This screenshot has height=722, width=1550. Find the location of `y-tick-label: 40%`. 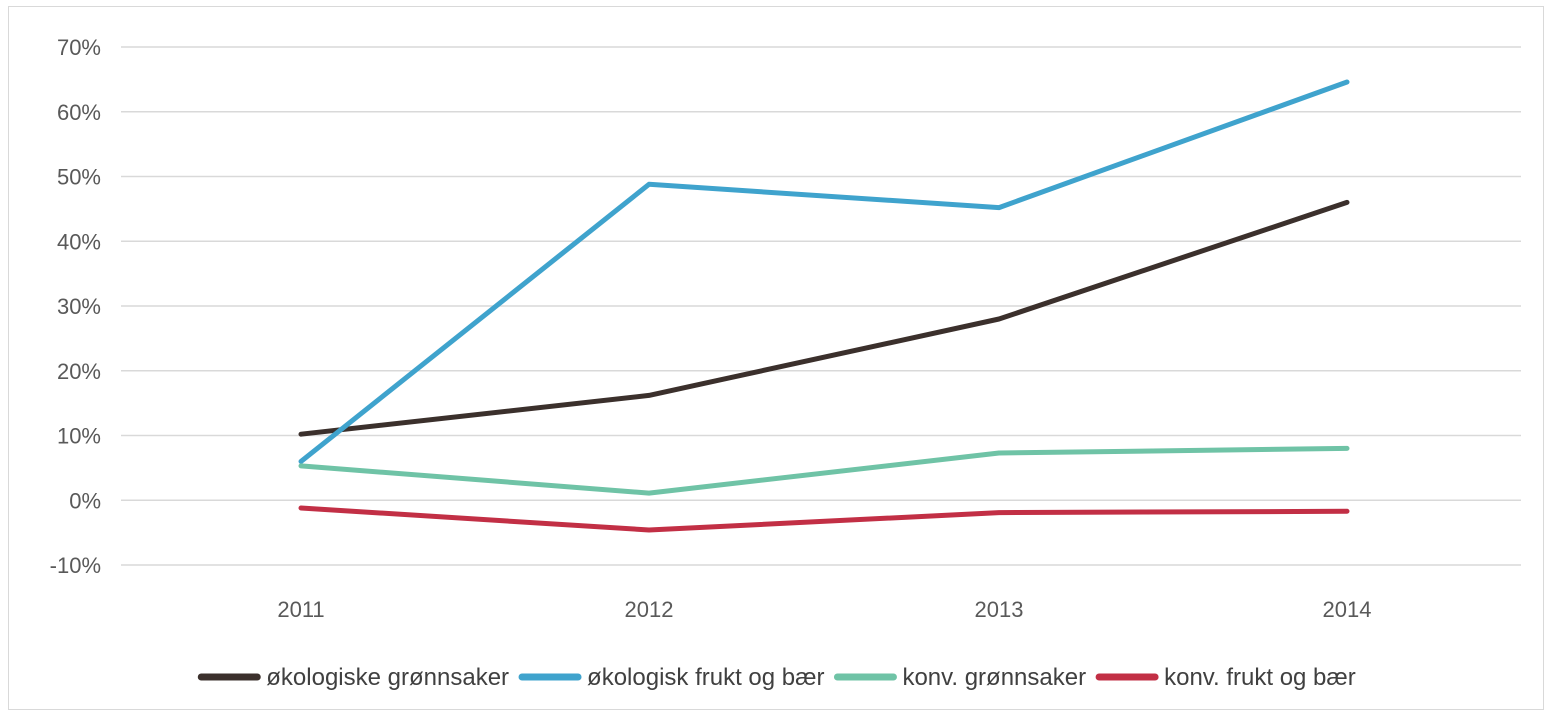

y-tick-label: 40% is located at coordinates (79, 241).